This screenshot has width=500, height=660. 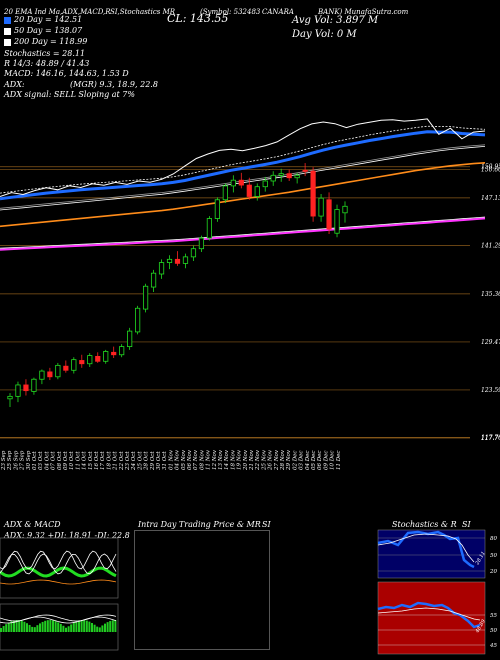 What do you see at coordinates (490, 390) in the screenshot?
I see `price-tick-label: 123.59` at bounding box center [490, 390].